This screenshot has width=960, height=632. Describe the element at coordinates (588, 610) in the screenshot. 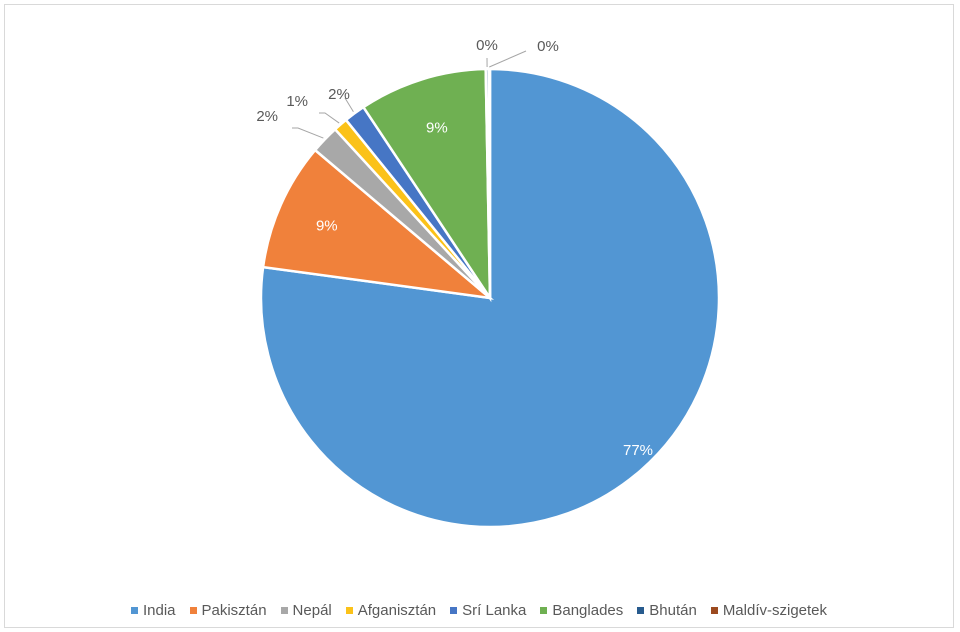

I see `legend-label: Banglades` at that location.